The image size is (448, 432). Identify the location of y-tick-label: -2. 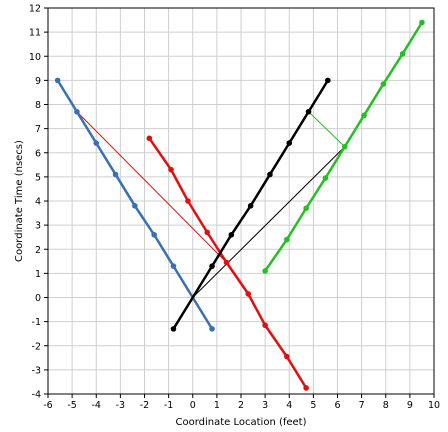
(36, 346).